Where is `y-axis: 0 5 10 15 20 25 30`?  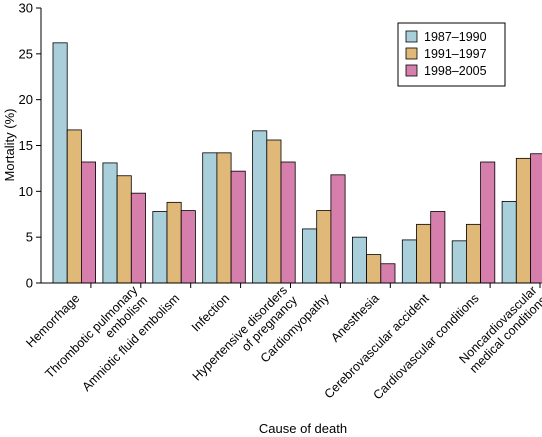
y-axis: 0 5 10 15 20 25 30 is located at coordinates (30, 146).